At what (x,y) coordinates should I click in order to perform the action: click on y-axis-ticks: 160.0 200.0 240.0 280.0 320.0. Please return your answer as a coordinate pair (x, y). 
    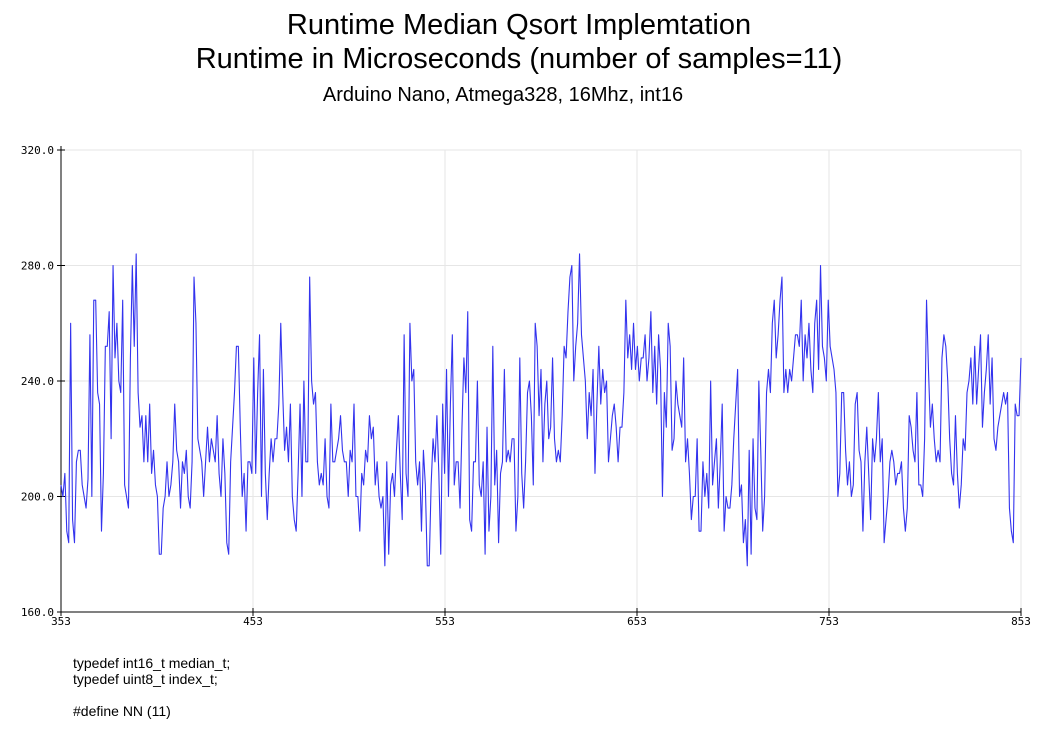
    Looking at the image, I should click on (43, 381).